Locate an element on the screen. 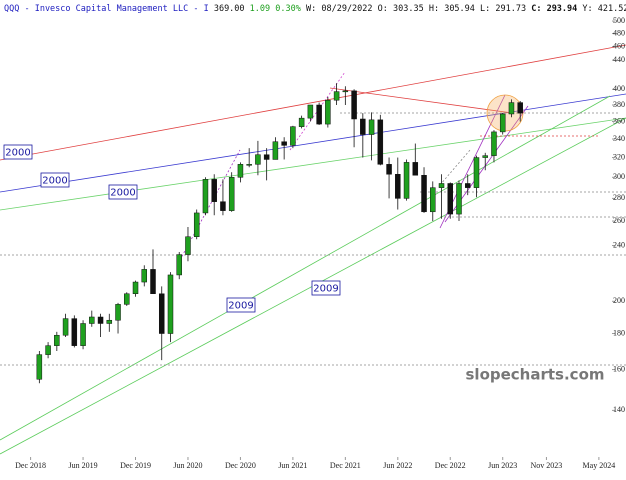  trendline is located at coordinates (421, 100).